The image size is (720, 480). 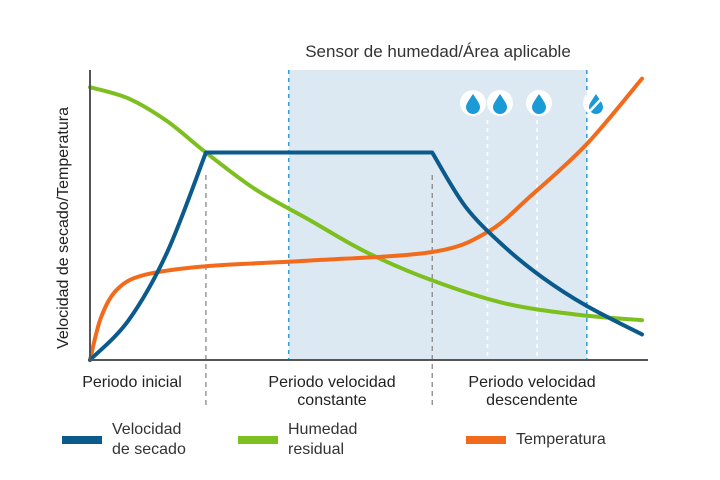 I want to click on legend-label-temperature: Temperatura, so click(x=561, y=440).